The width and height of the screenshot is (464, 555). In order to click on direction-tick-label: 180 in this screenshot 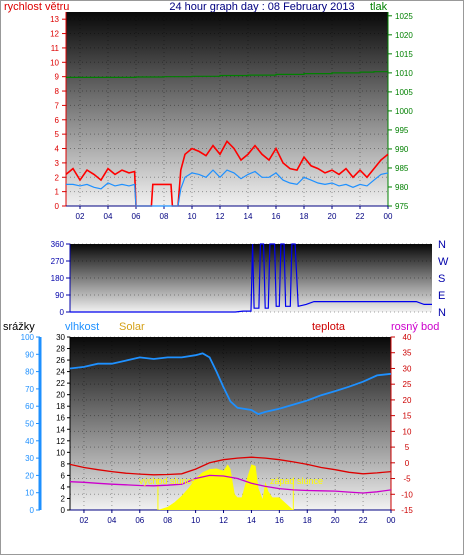, I will do `click(58, 278)`.